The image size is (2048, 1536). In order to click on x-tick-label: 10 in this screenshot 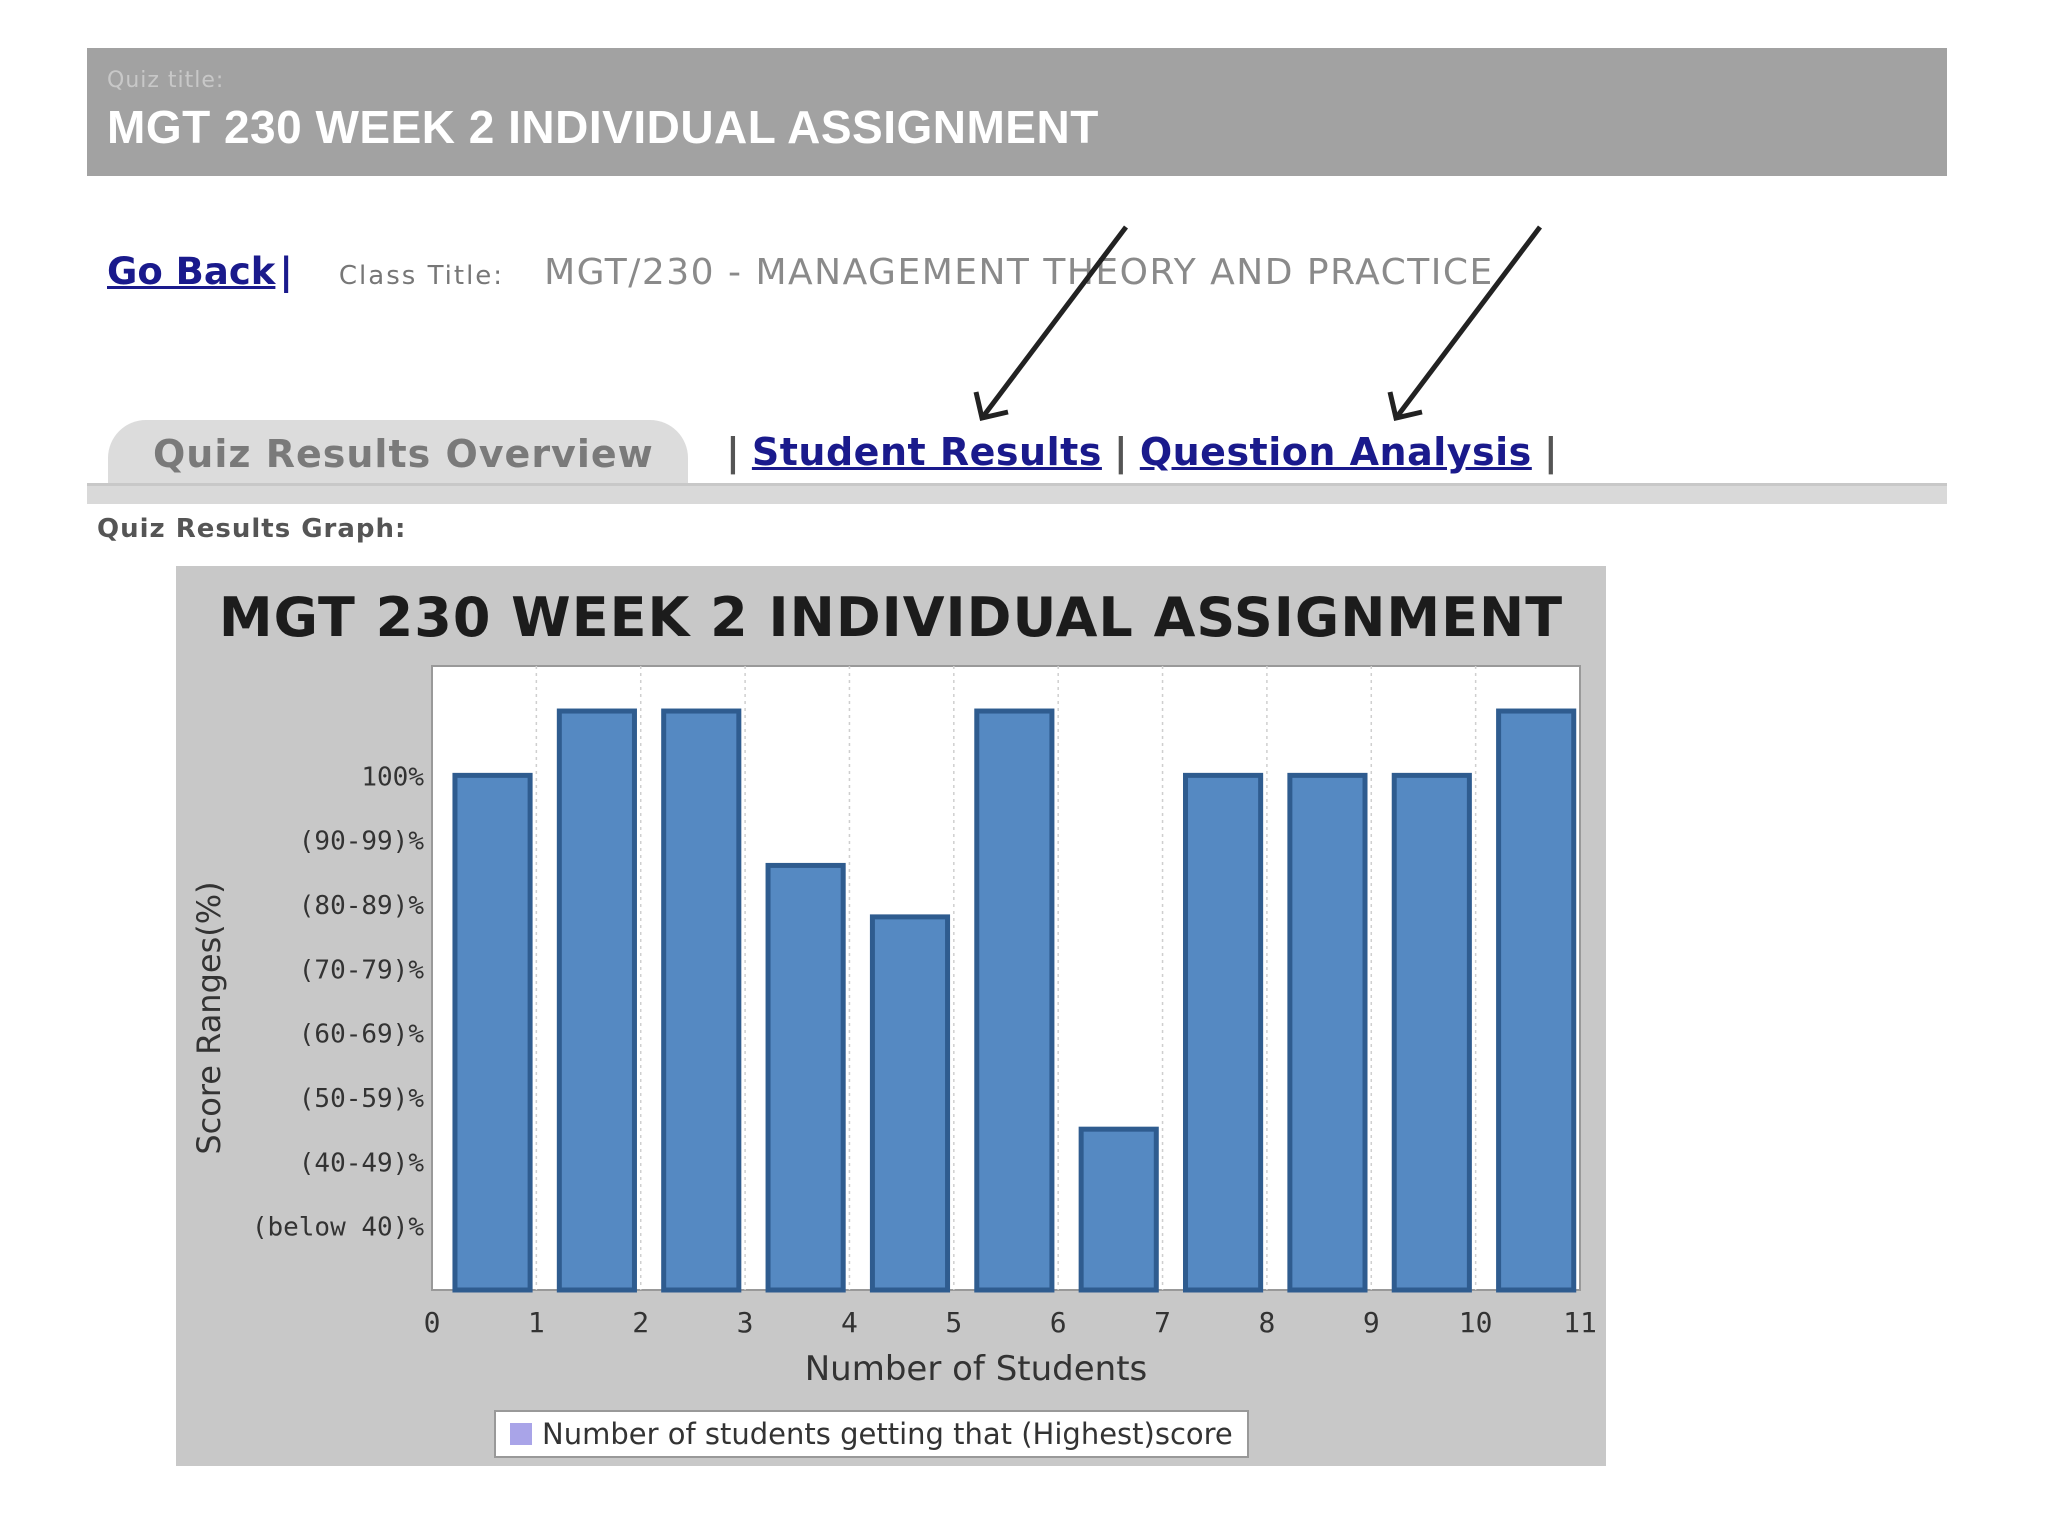, I will do `click(1476, 1322)`.